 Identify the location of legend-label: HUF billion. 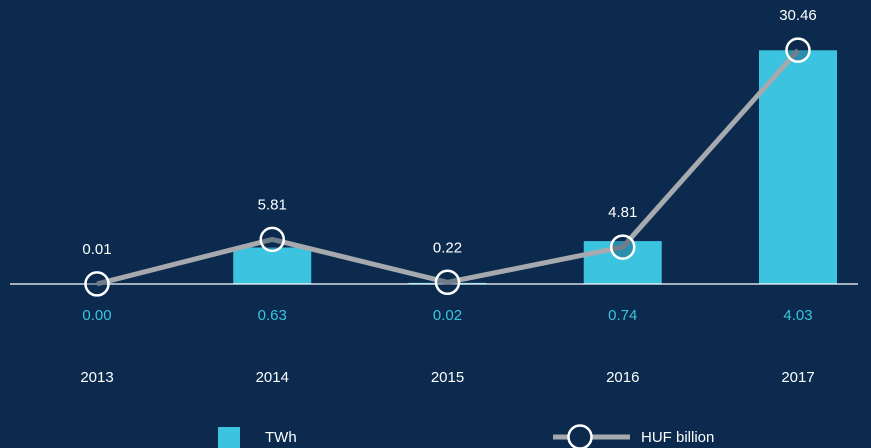
(677, 437).